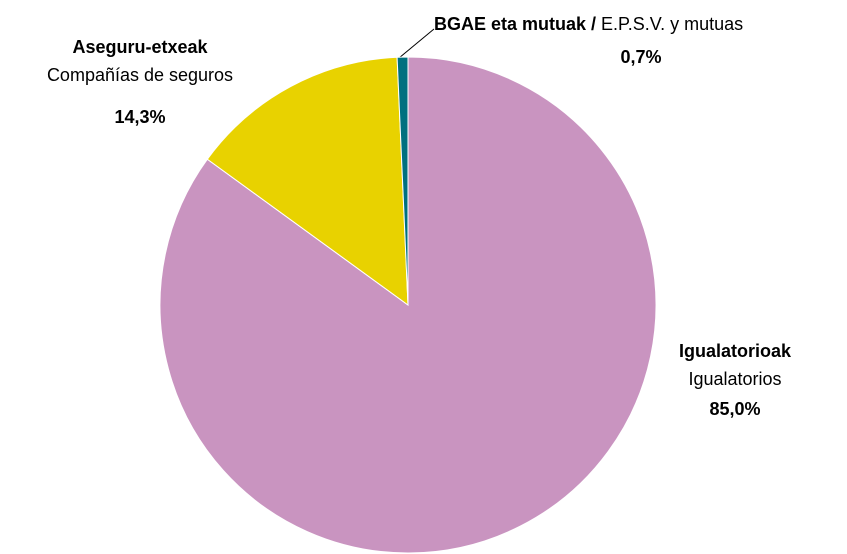 This screenshot has height=554, width=847. I want to click on leader-line, so click(416, 43).